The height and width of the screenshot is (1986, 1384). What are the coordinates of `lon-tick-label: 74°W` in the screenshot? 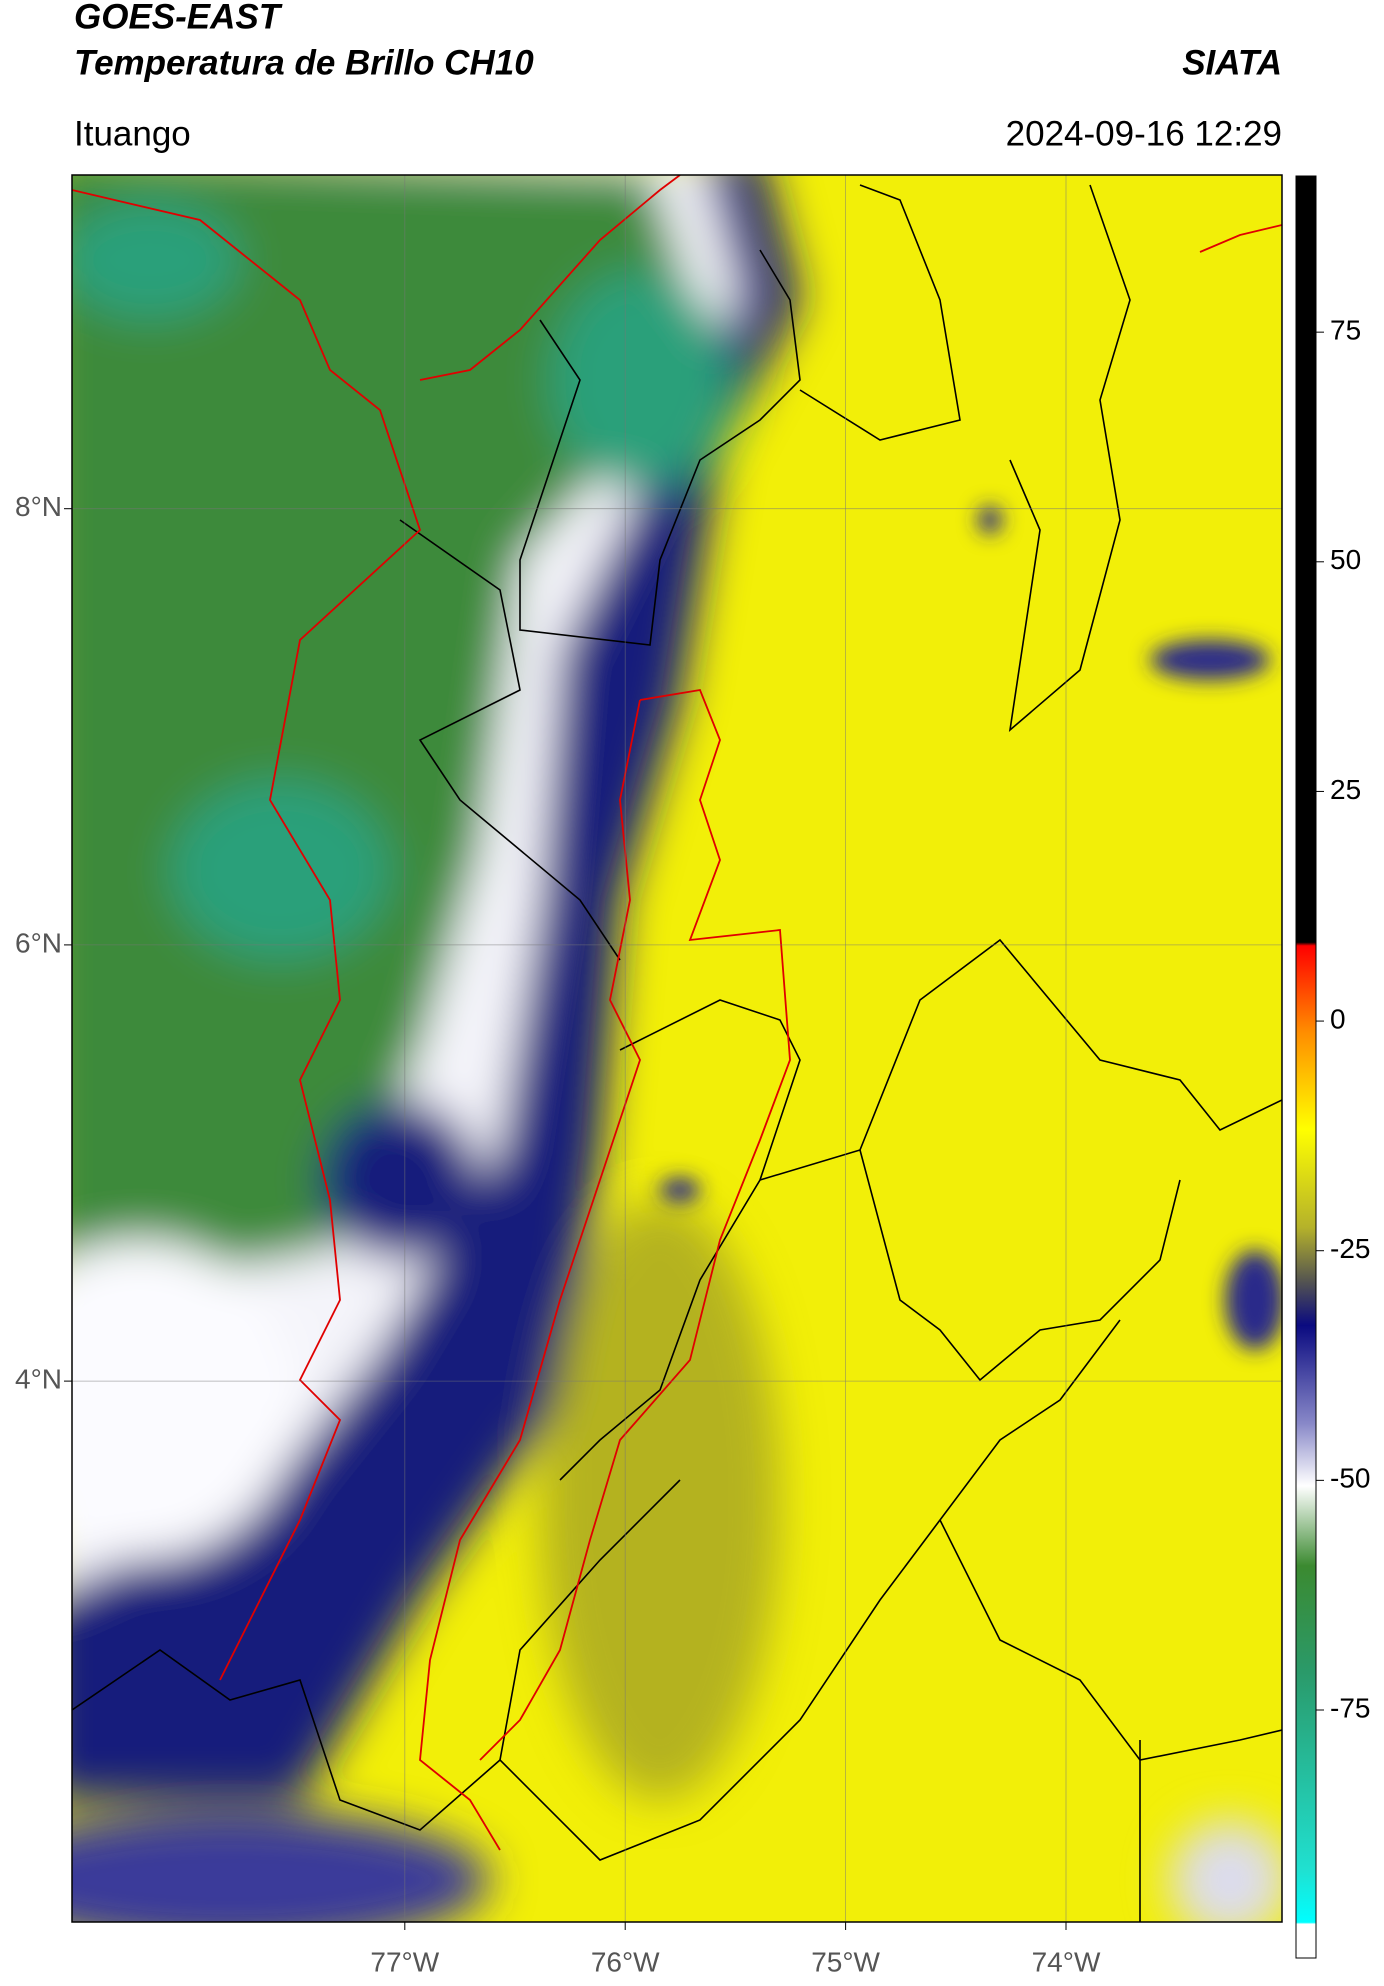 It's located at (1066, 1961).